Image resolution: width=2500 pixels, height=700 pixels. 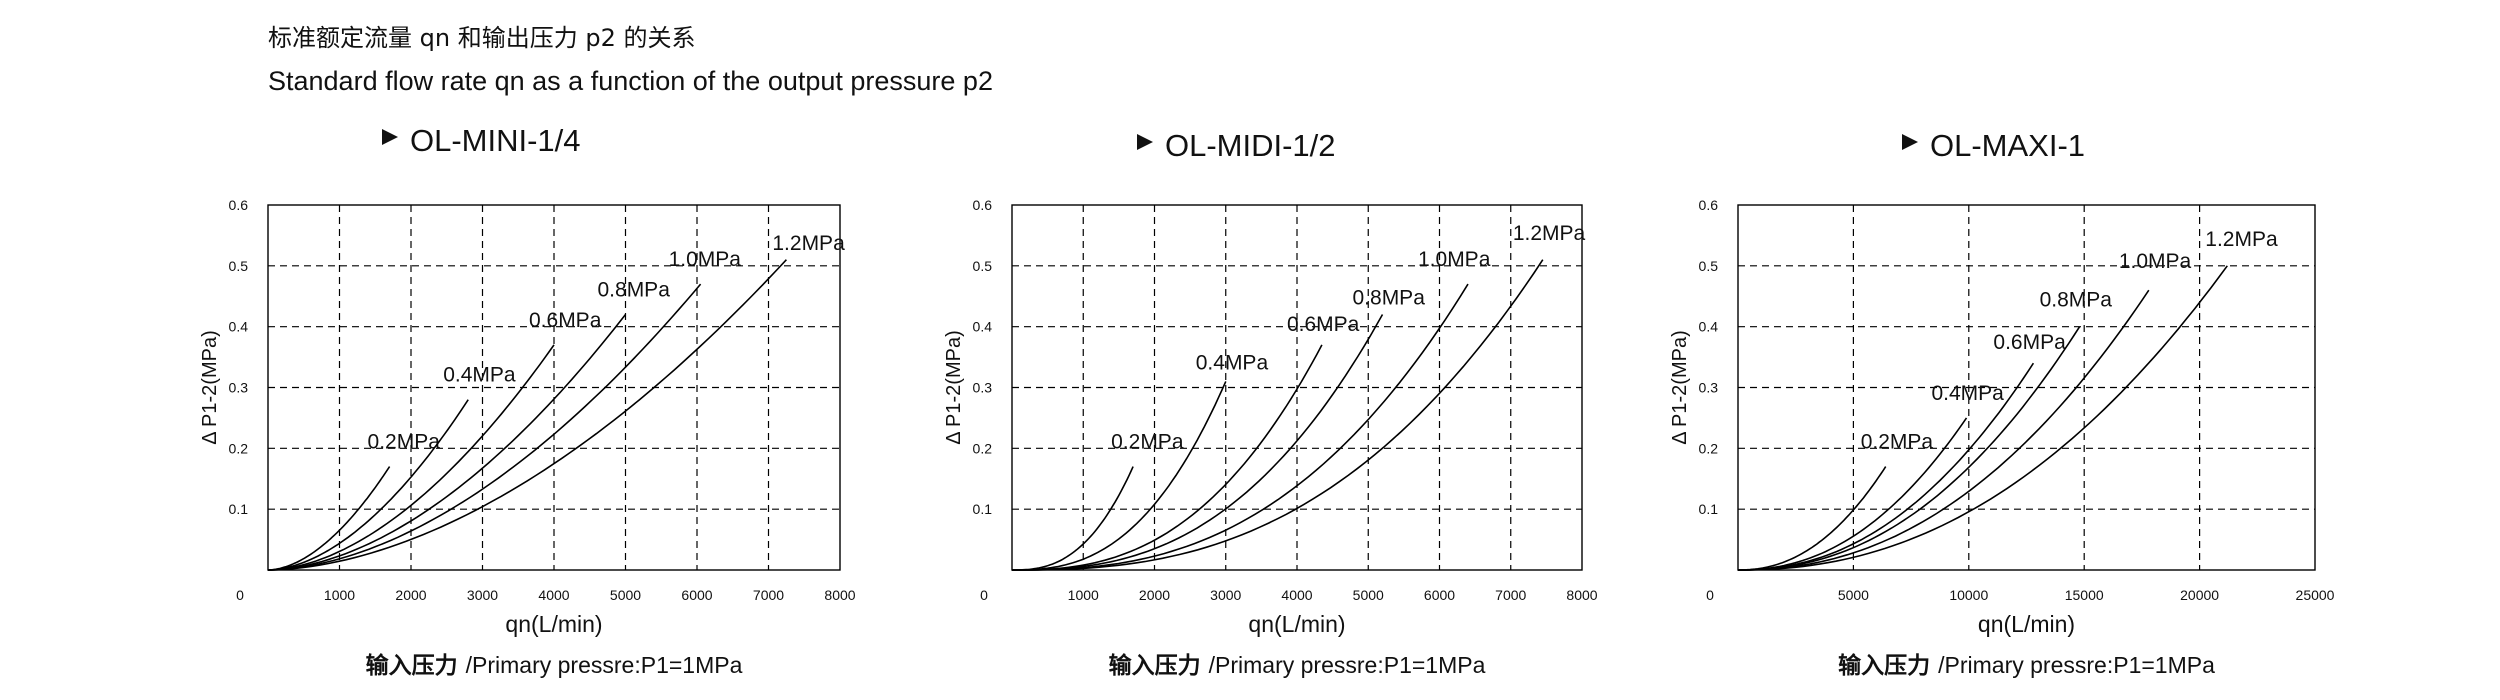 I want to click on chart-title: OL-MIDI-1/2, so click(x=1250, y=145).